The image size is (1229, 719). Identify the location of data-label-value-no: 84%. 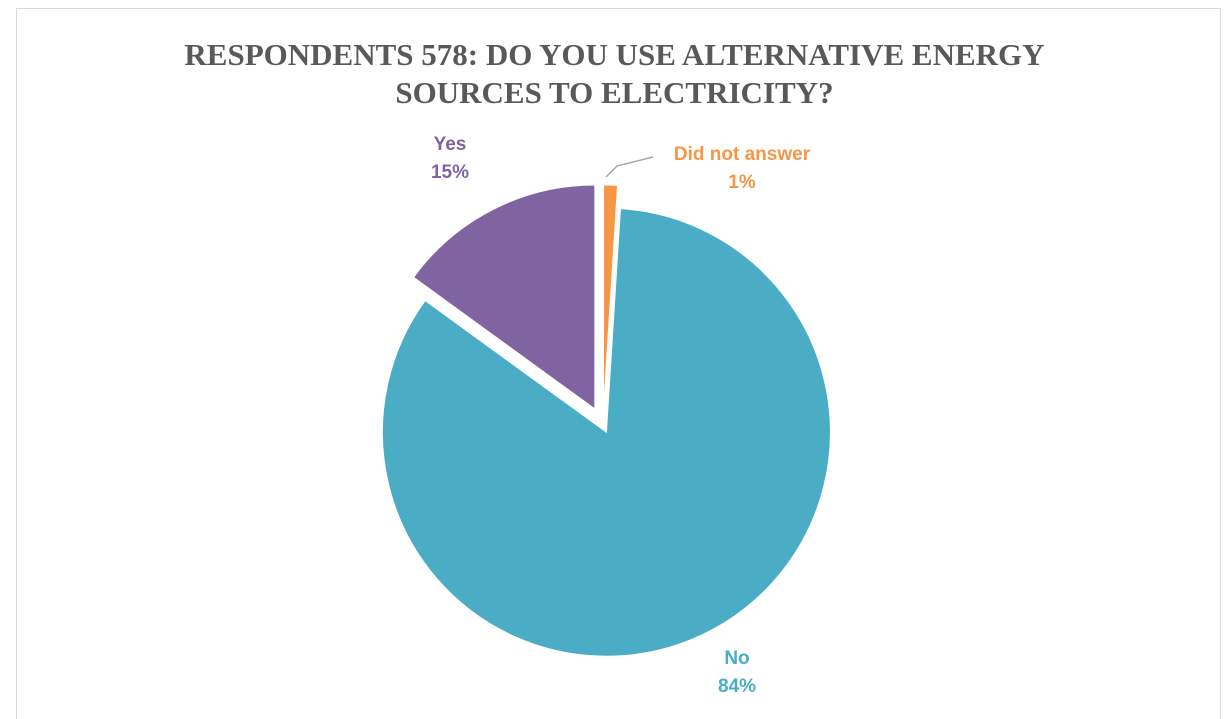
(737, 686).